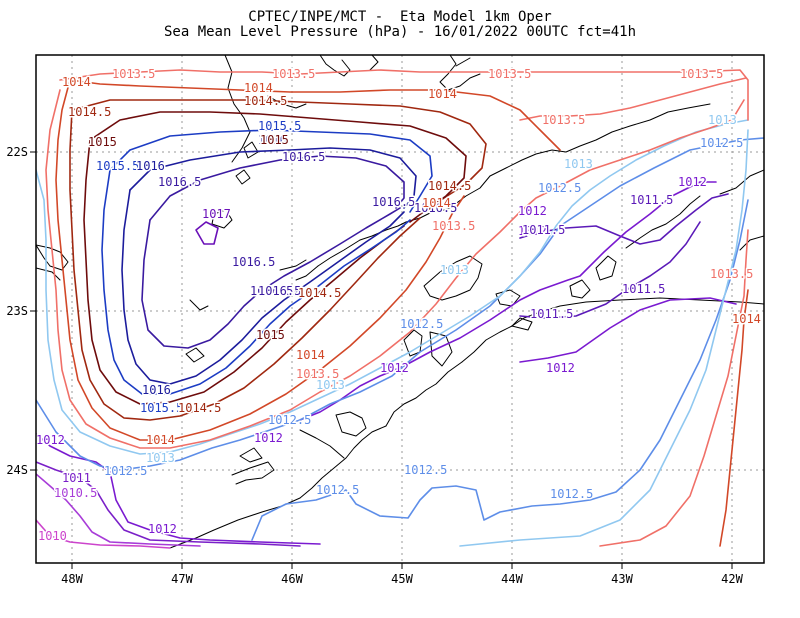 This screenshot has width=800, height=618. What do you see at coordinates (17, 311) in the screenshot?
I see `y-axis-labels: 22S 23S 24S` at bounding box center [17, 311].